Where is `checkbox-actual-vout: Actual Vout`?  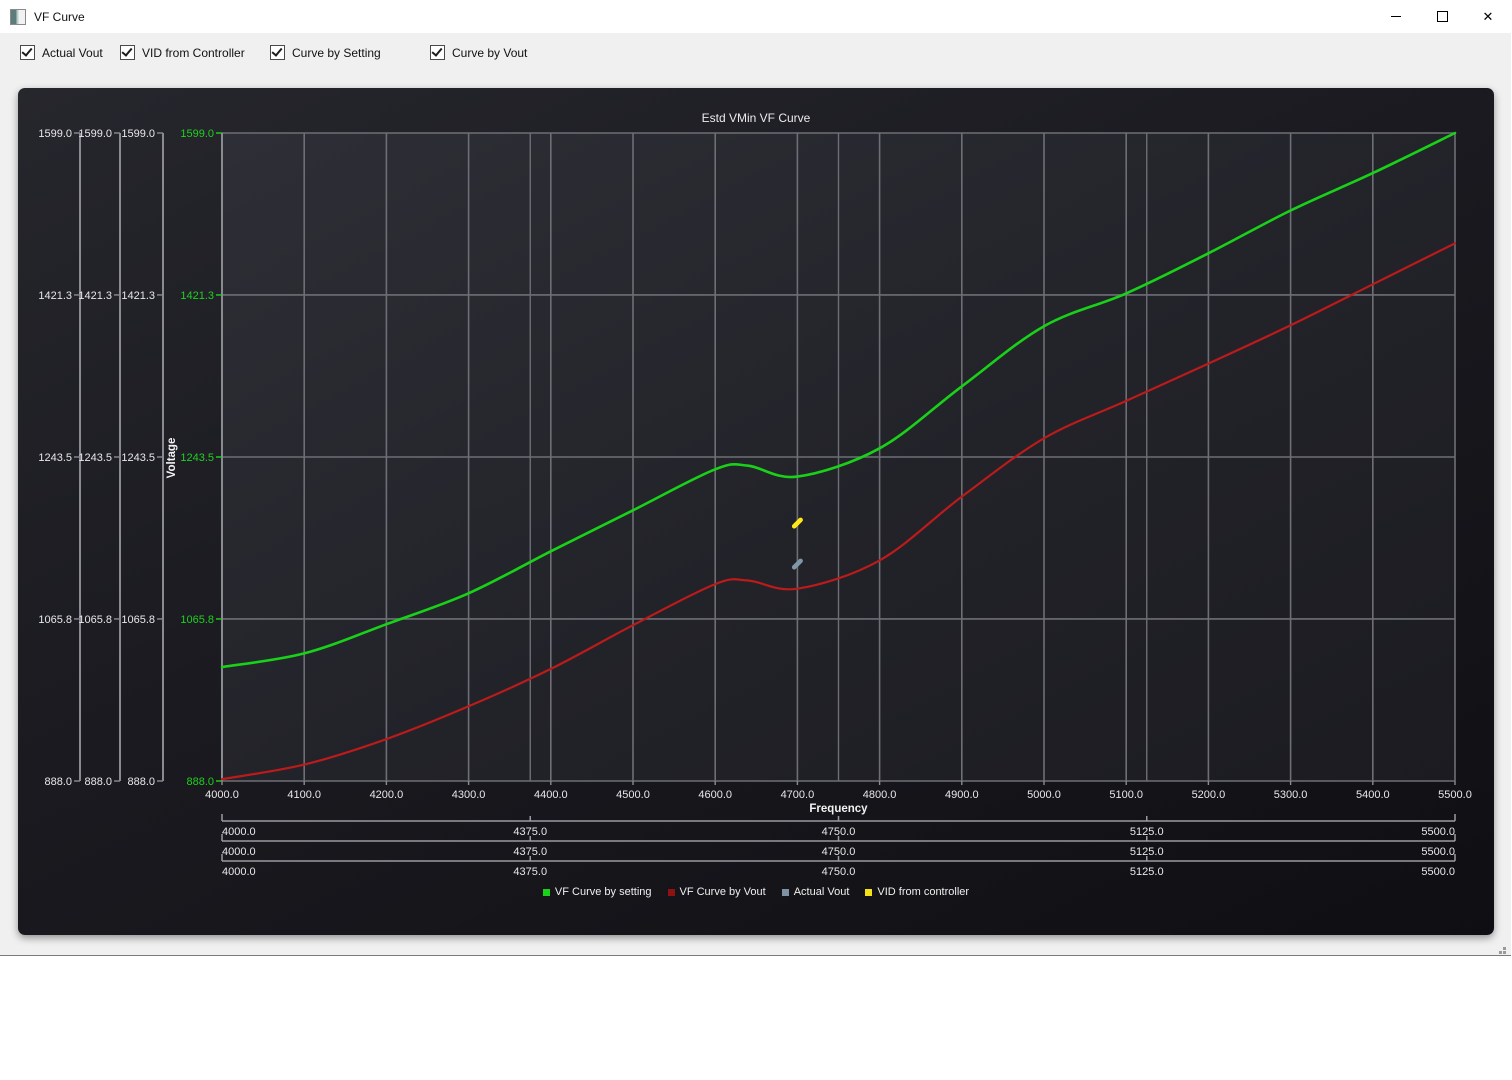
checkbox-actual-vout: Actual Vout is located at coordinates (61, 52).